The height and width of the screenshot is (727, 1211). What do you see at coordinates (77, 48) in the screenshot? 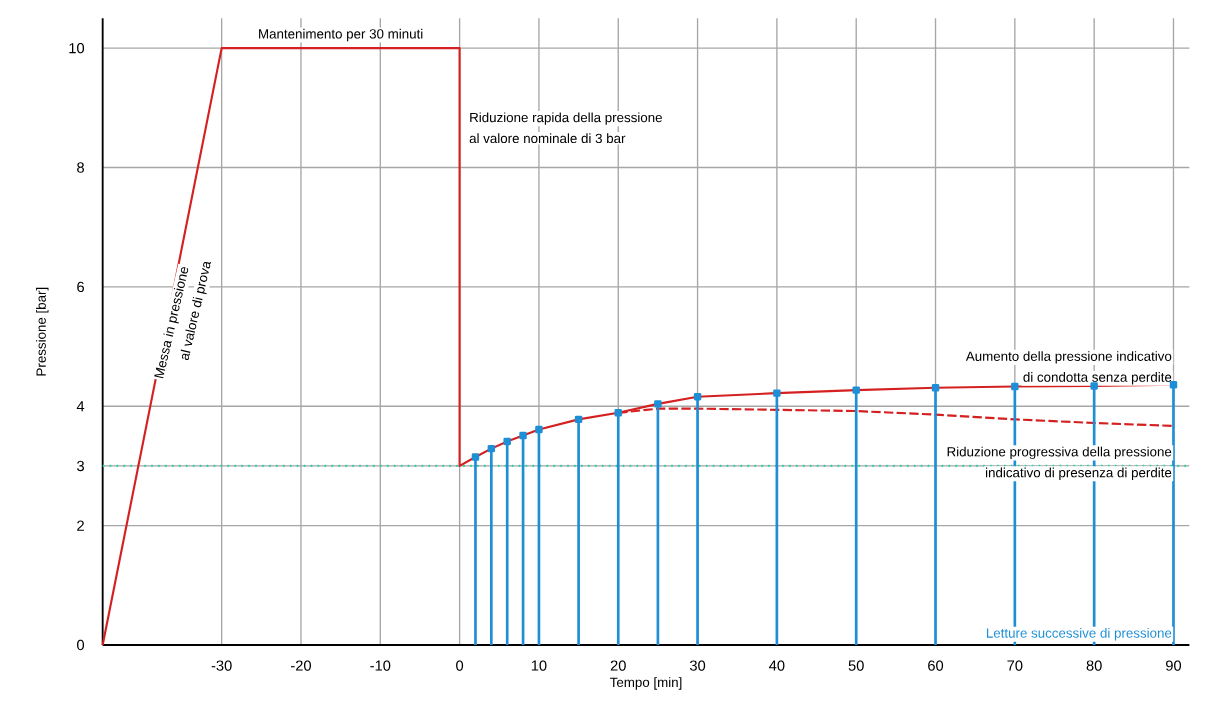
I see `y-tick-label: 10` at bounding box center [77, 48].